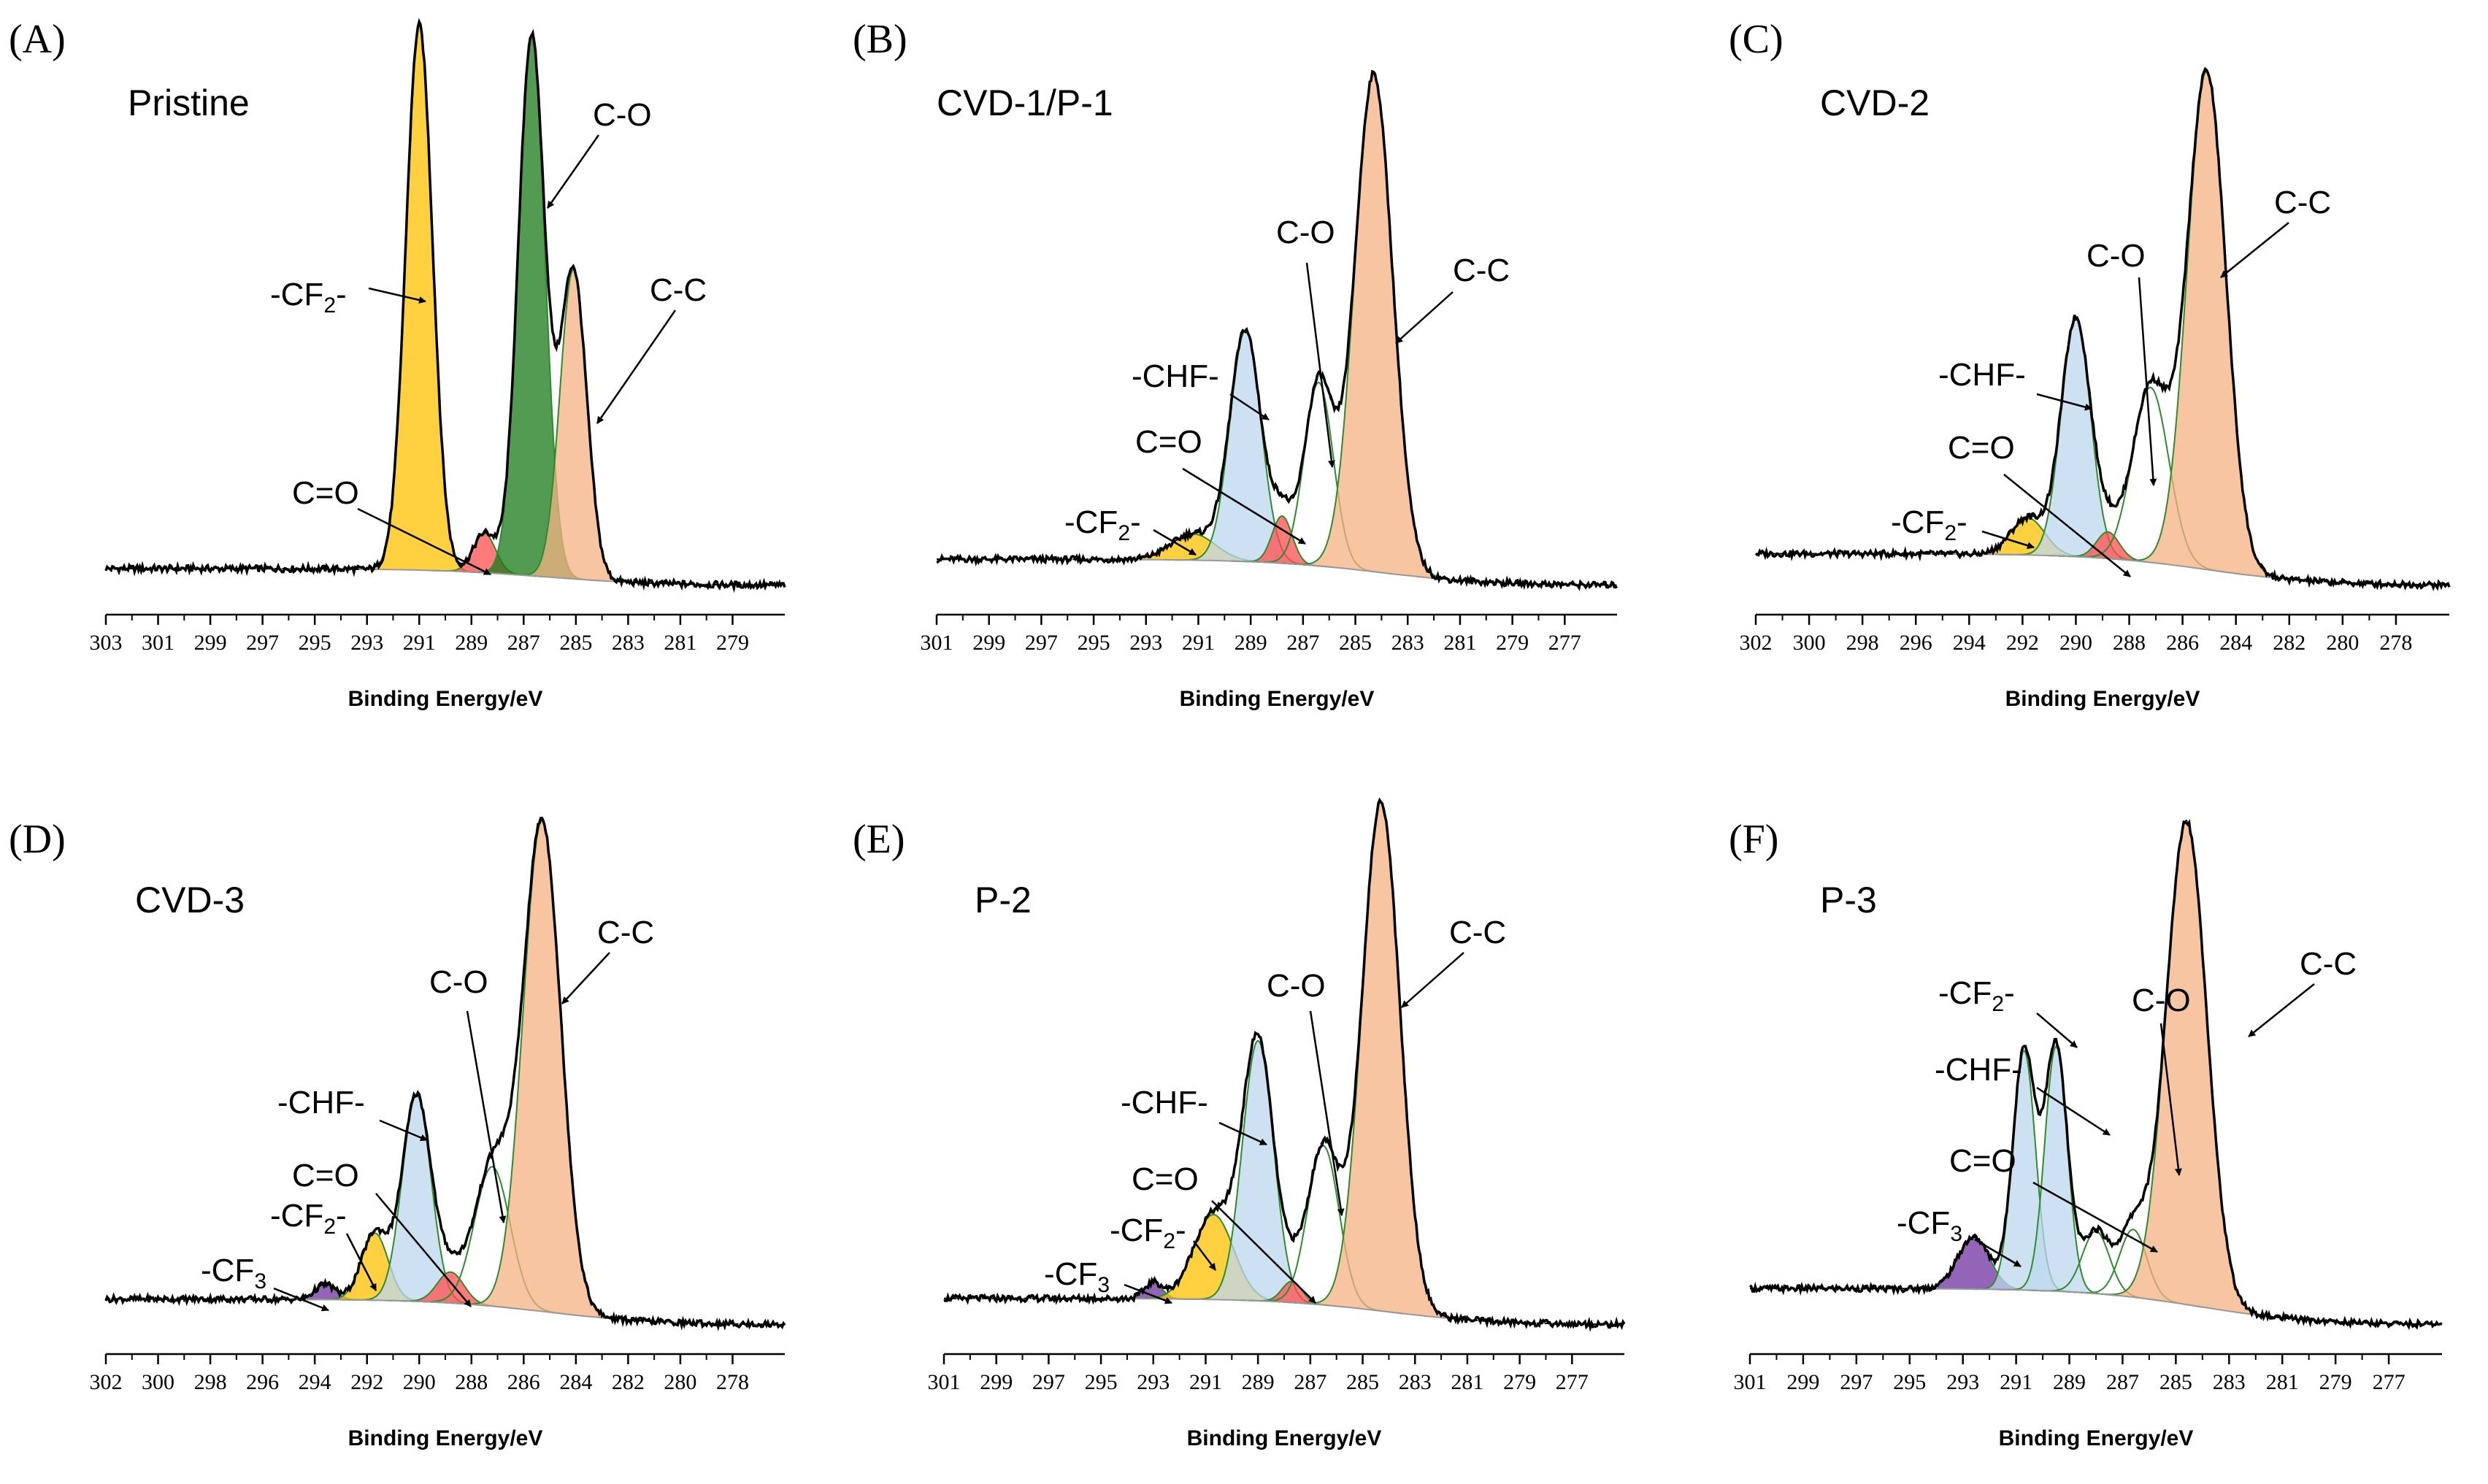  I want to click on annotation-label: C-C, so click(625, 932).